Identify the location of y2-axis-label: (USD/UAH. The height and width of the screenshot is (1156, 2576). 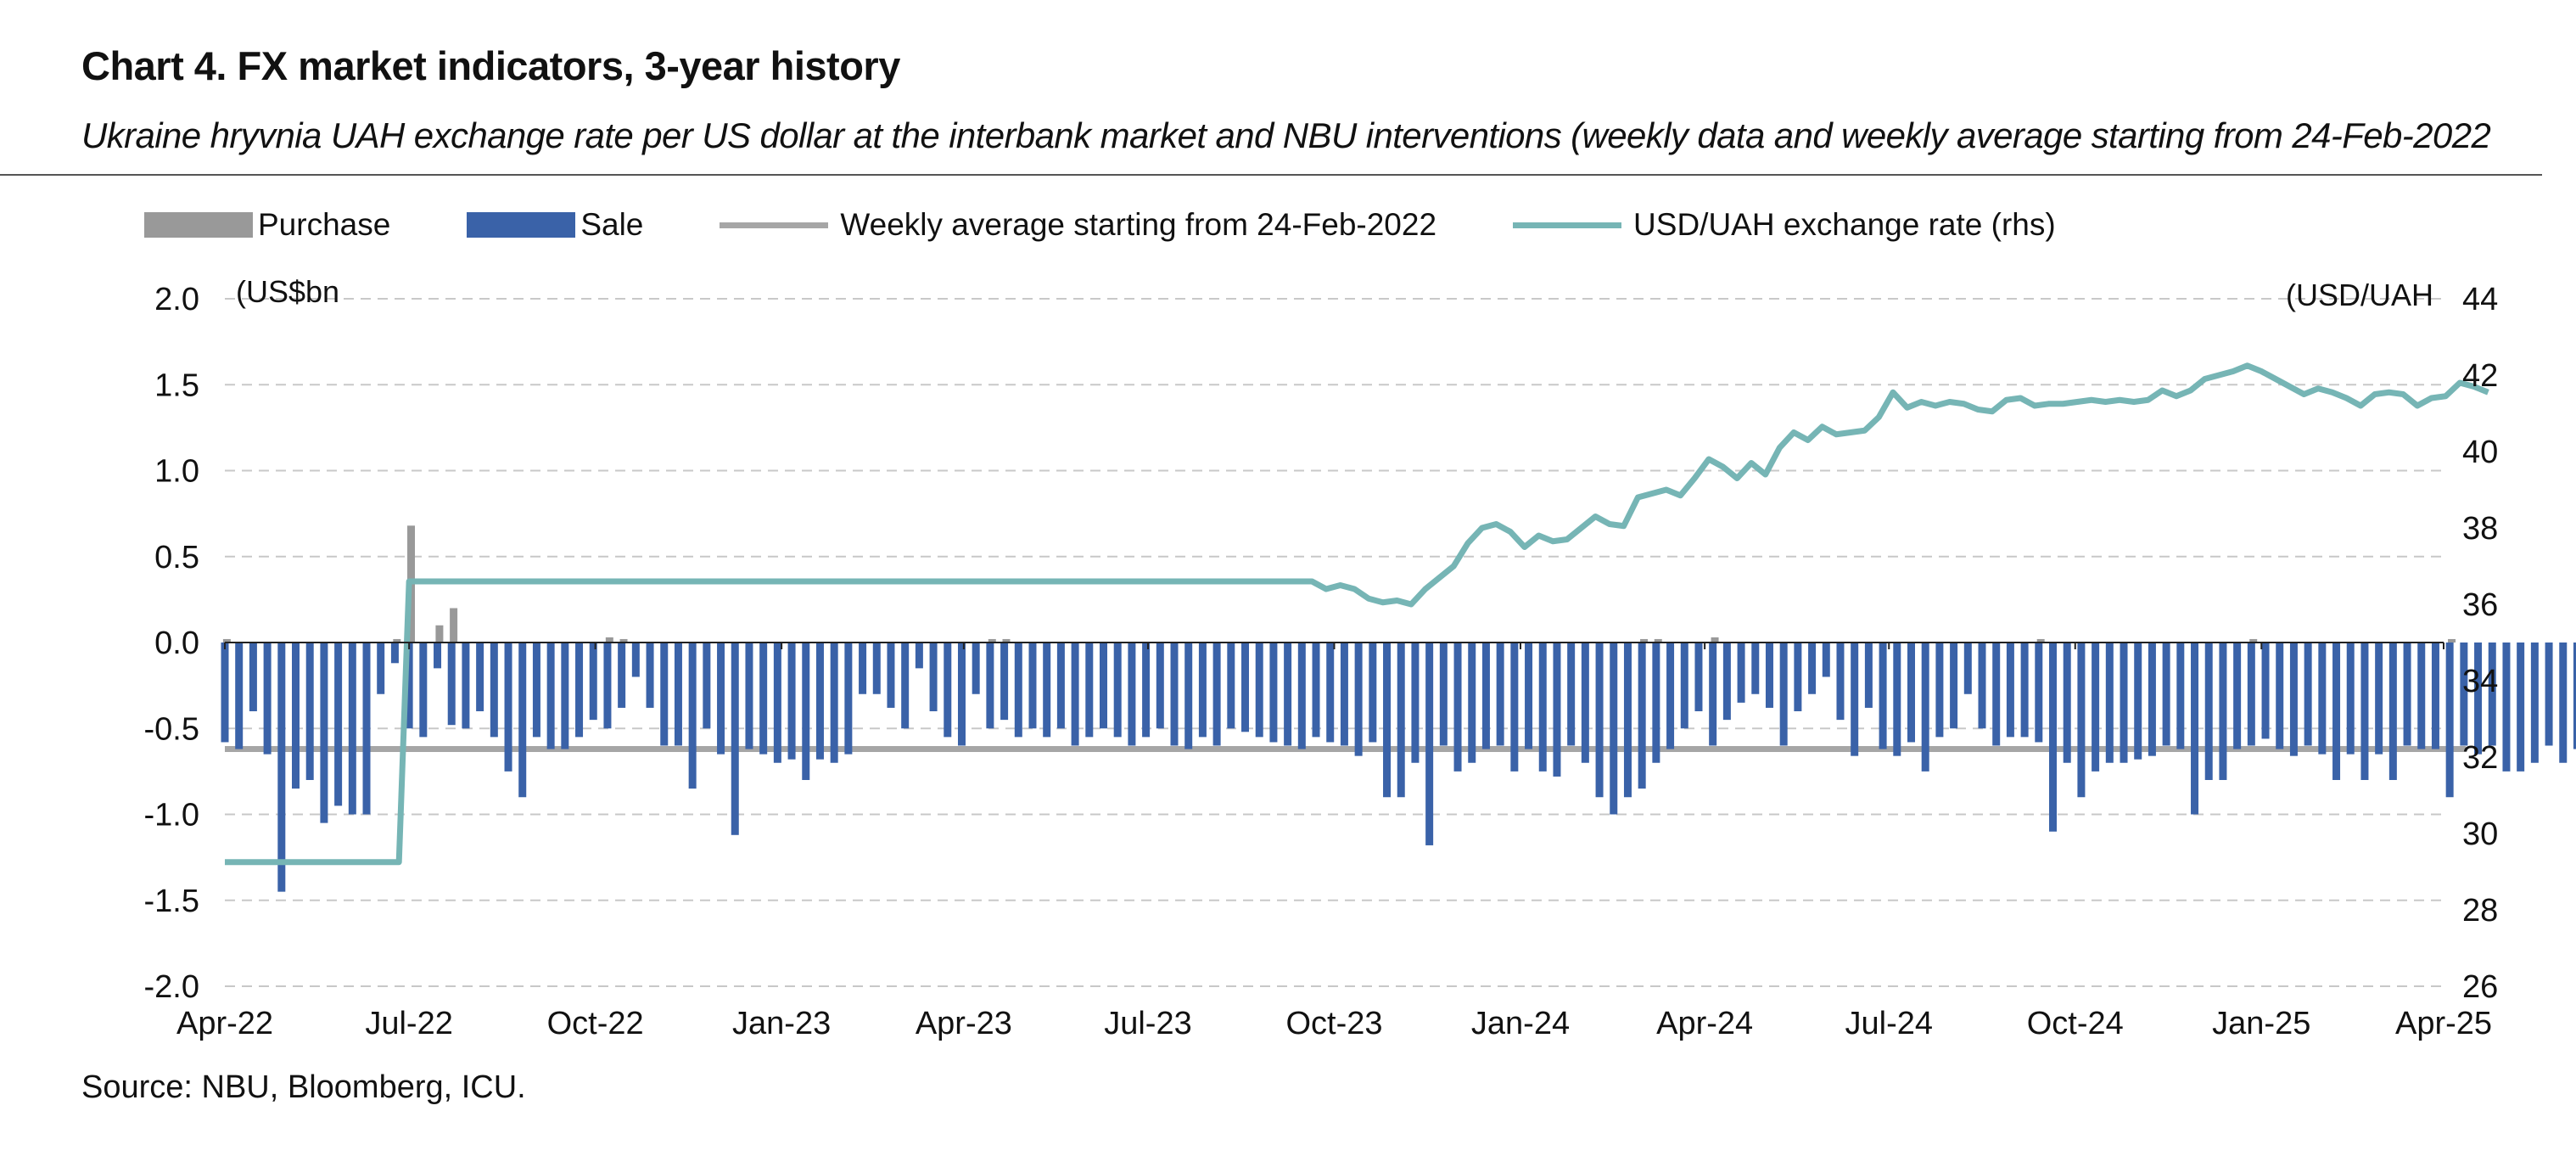
(2359, 295).